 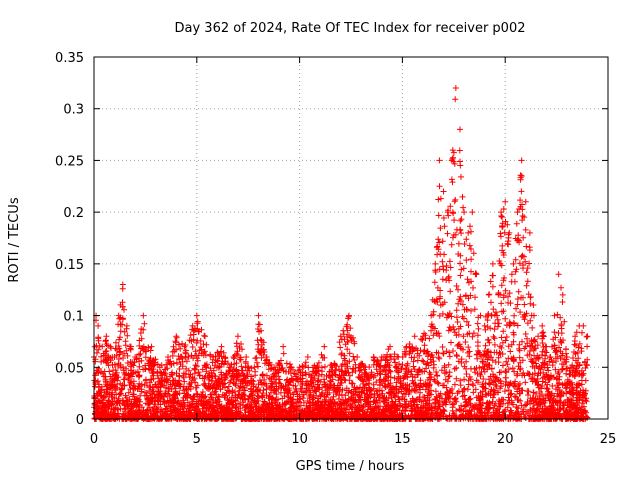 What do you see at coordinates (69, 265) in the screenshot?
I see `y-tick-label: 0.15` at bounding box center [69, 265].